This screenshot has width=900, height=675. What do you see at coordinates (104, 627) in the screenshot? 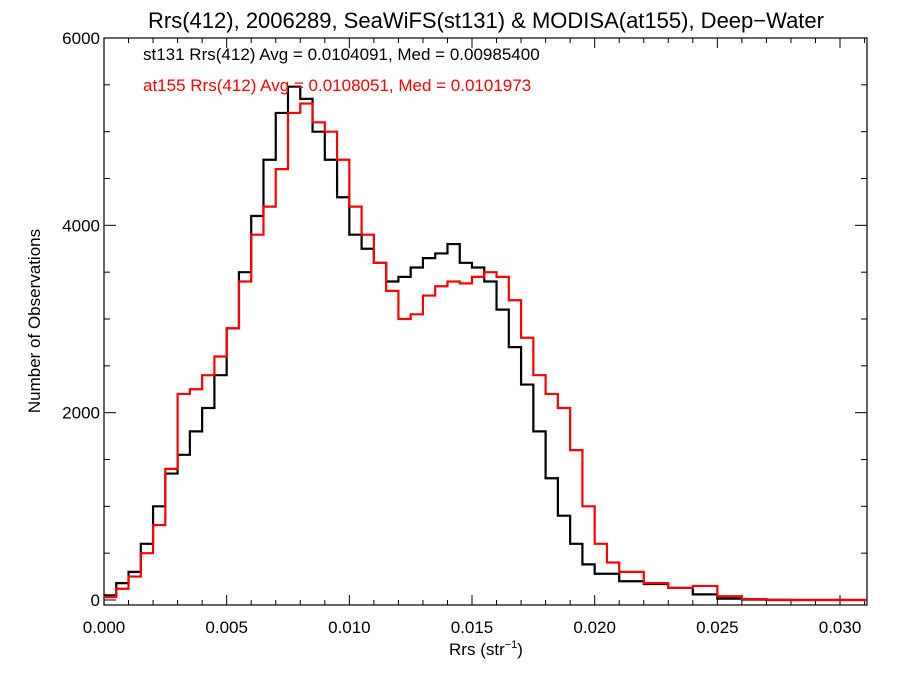
I see `x-tick-label: 0.000` at bounding box center [104, 627].